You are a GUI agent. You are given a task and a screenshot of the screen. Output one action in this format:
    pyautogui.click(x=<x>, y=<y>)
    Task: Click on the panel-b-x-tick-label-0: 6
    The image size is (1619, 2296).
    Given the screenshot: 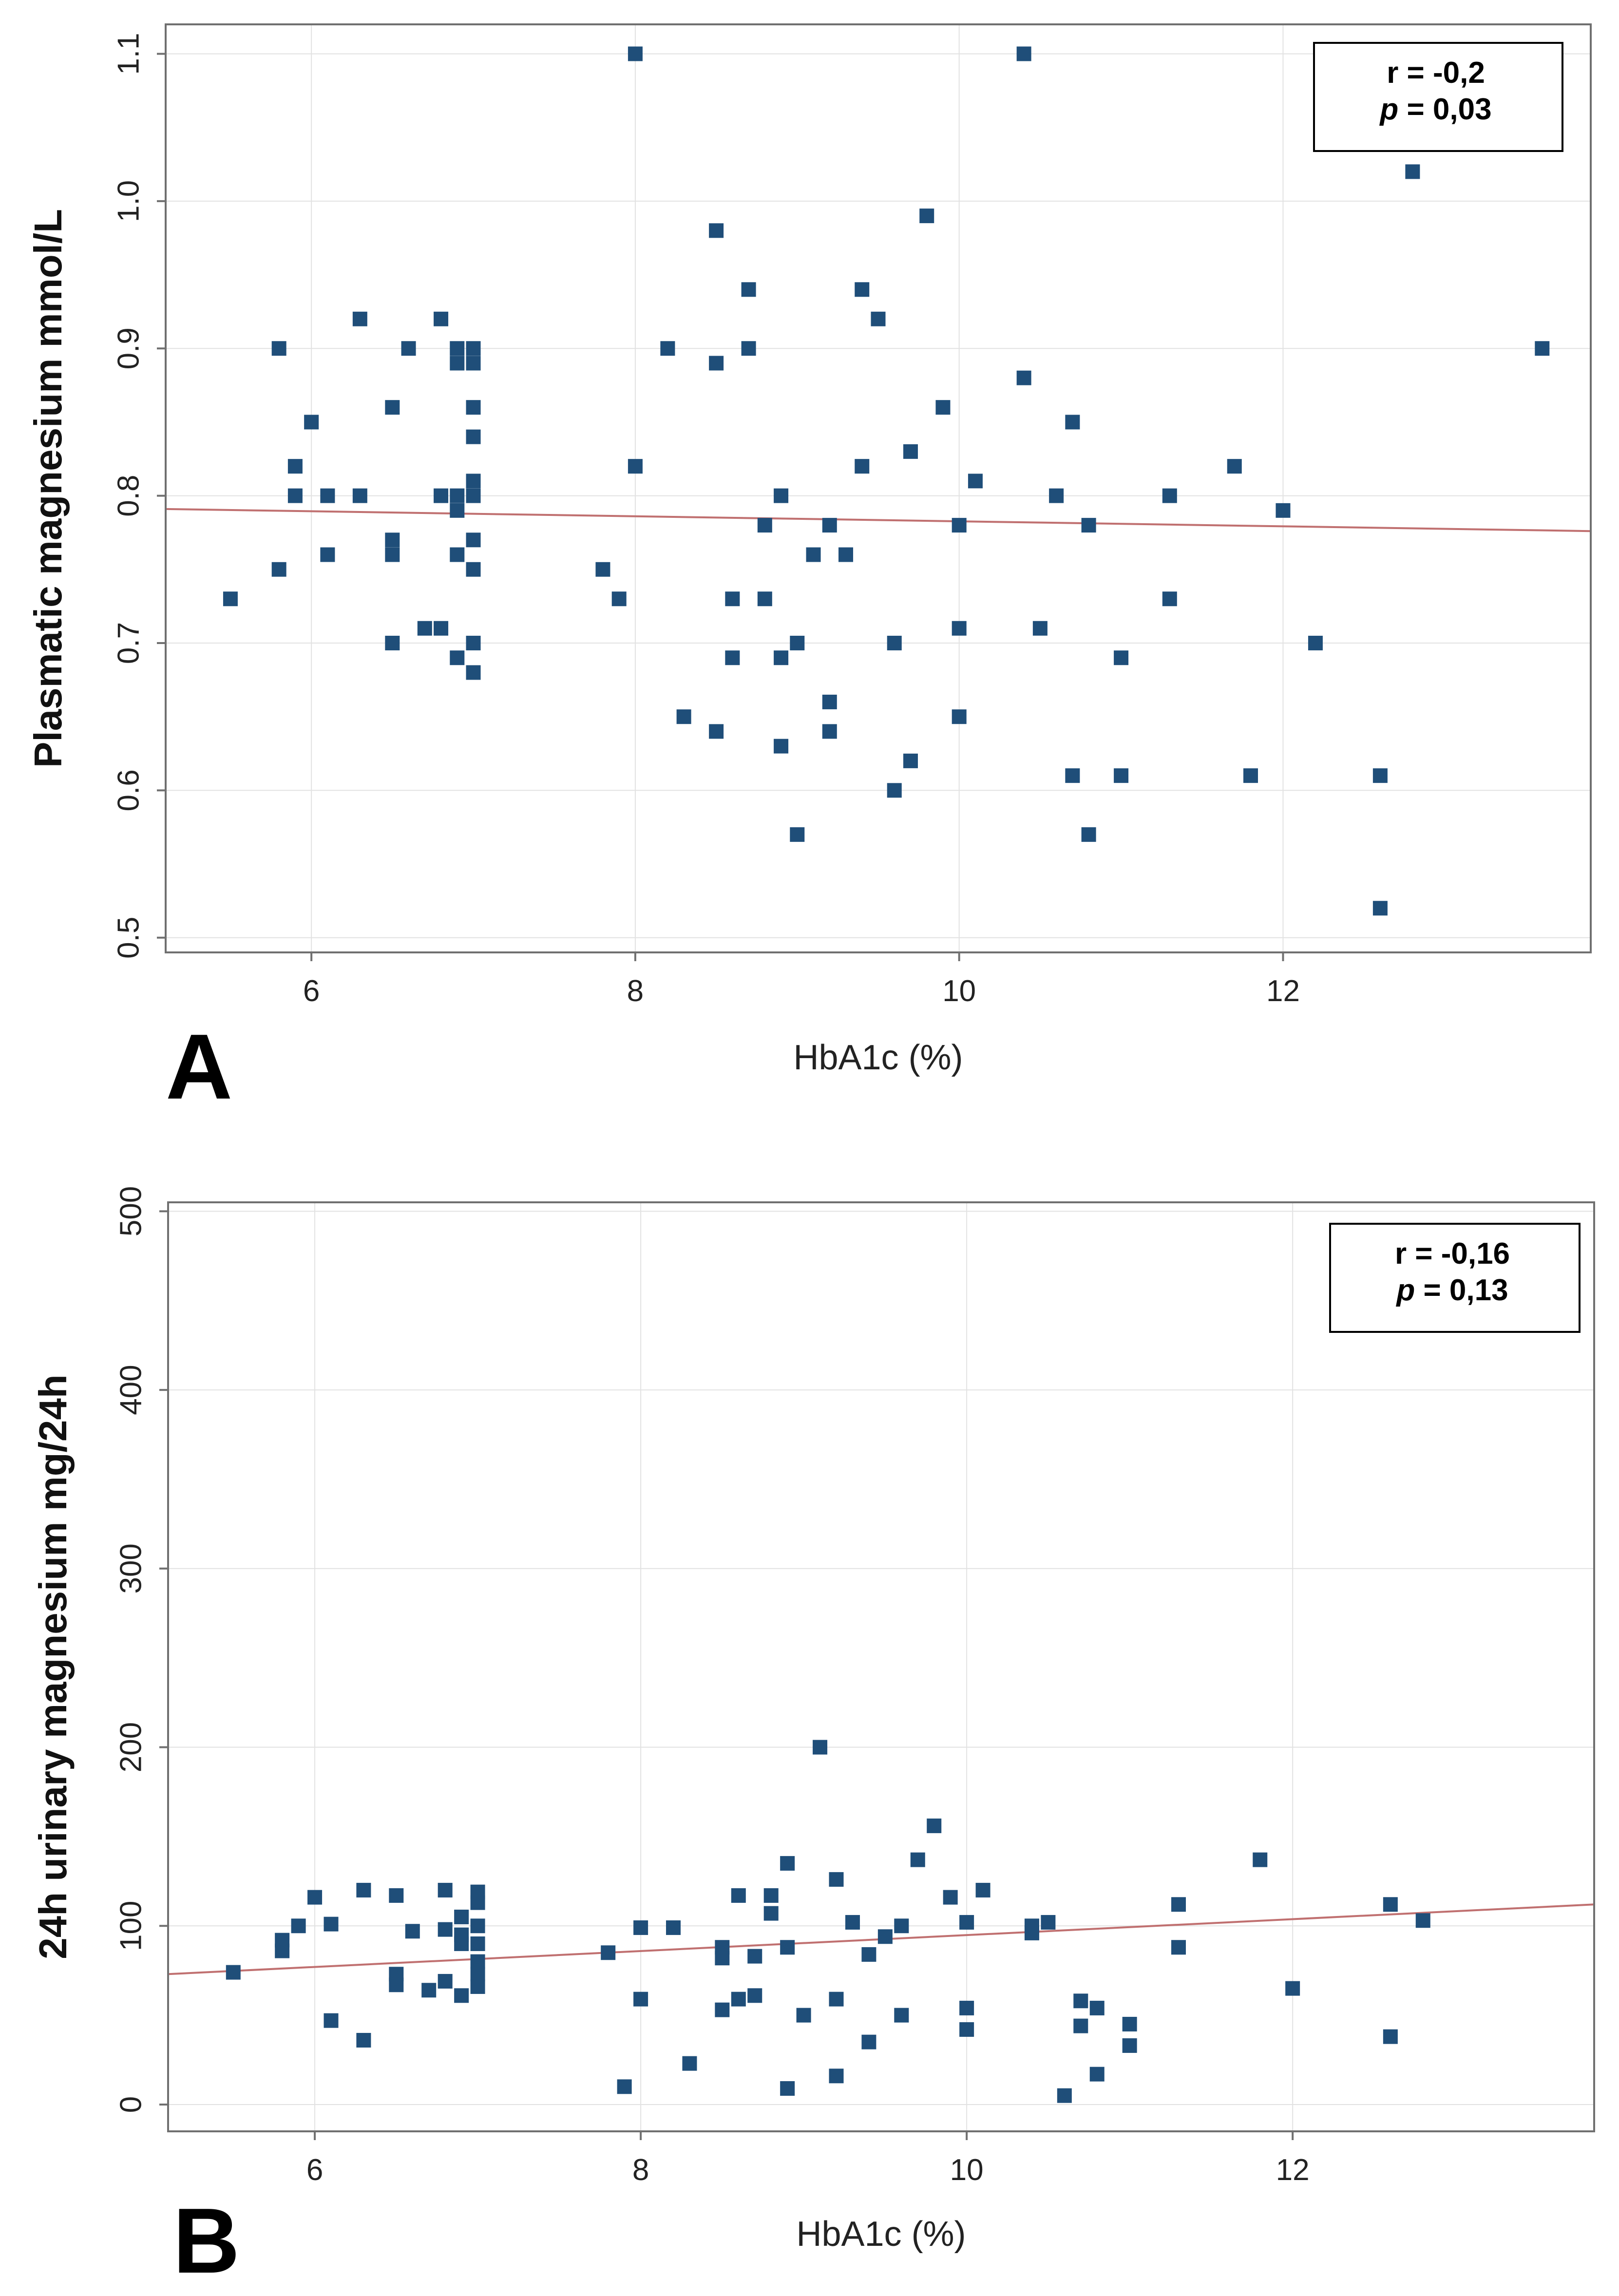 What is the action you would take?
    pyautogui.click(x=314, y=2170)
    